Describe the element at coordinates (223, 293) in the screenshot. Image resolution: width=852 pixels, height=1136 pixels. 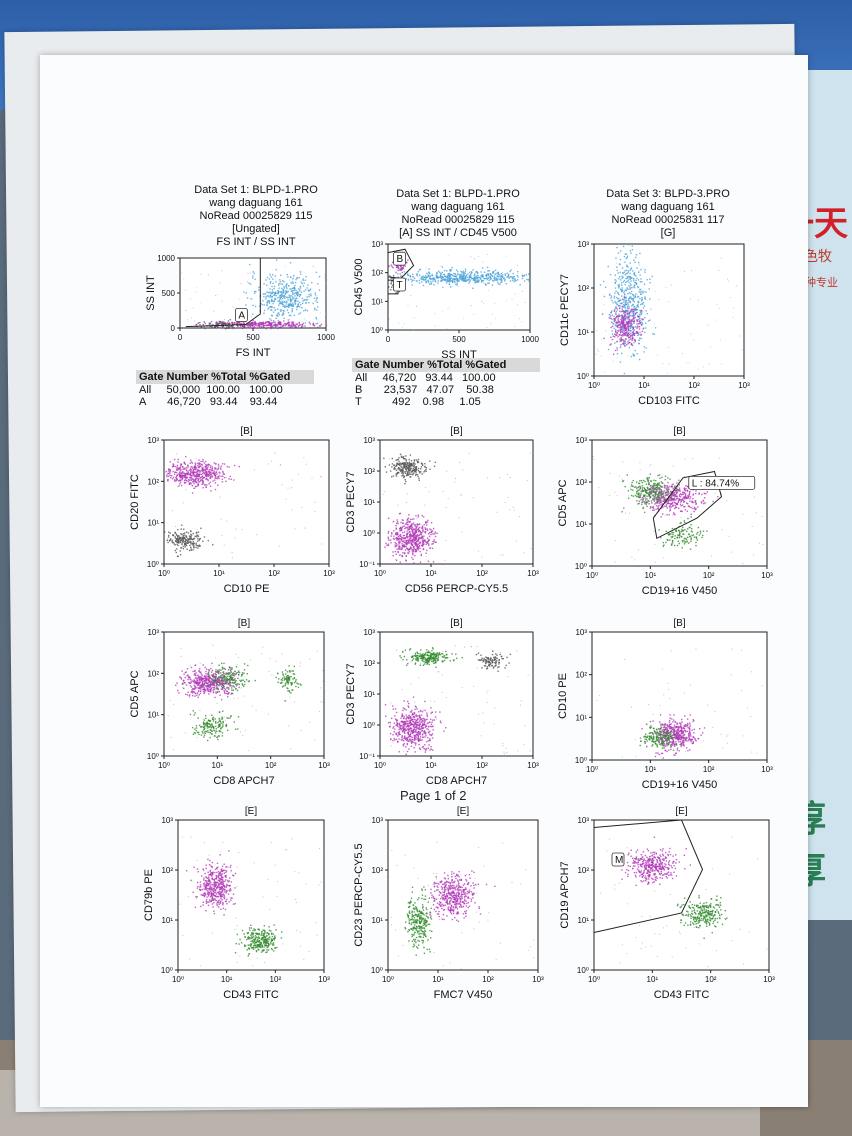
I see `gate-outline` at that location.